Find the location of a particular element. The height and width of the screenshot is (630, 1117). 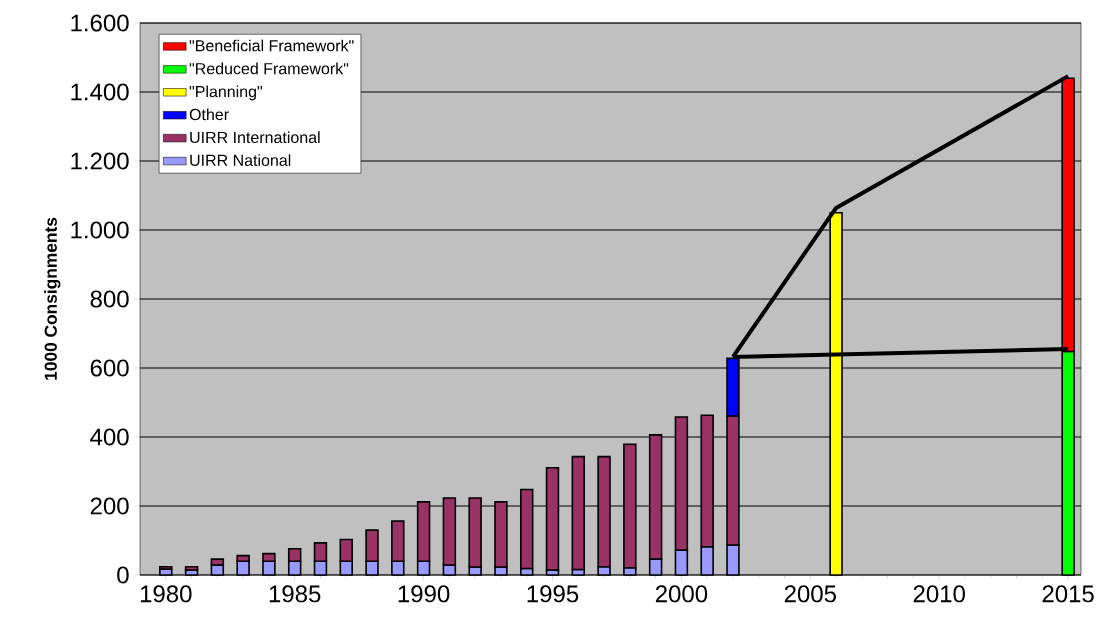

legend-label: Other is located at coordinates (209, 114).